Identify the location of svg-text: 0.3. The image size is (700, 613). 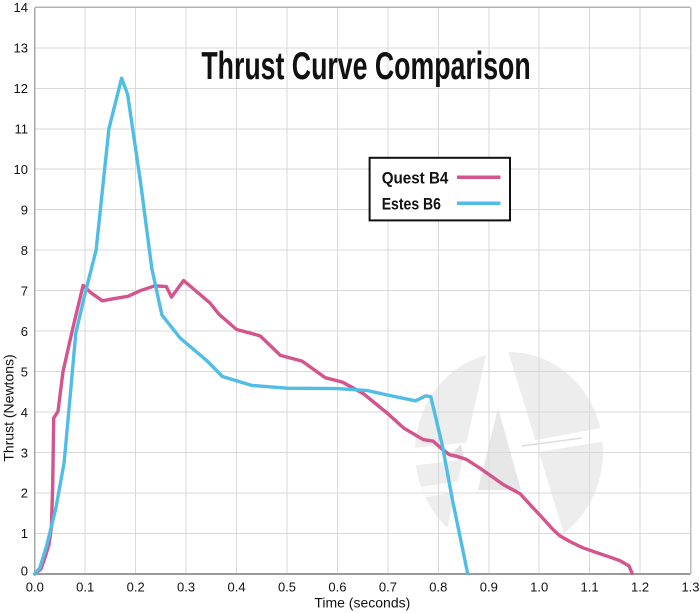
(186, 587).